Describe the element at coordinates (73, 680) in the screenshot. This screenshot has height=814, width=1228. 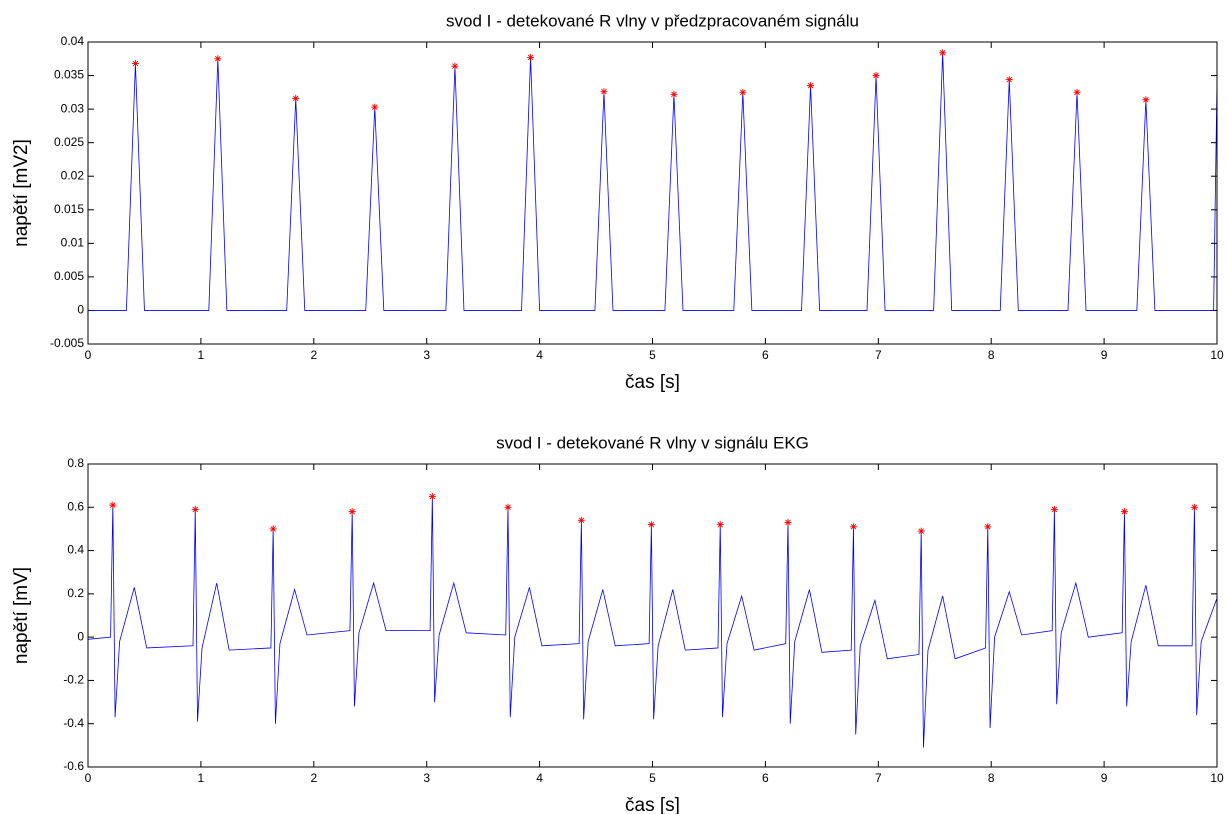
I see `y-tick-label: -0.2` at that location.